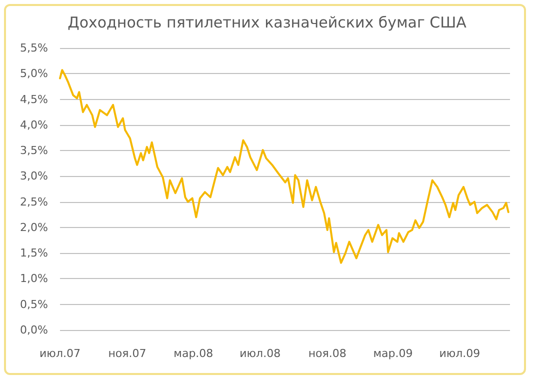  Describe the element at coordinates (60, 353) in the screenshot. I see `x-tick-label: июл.07` at that location.